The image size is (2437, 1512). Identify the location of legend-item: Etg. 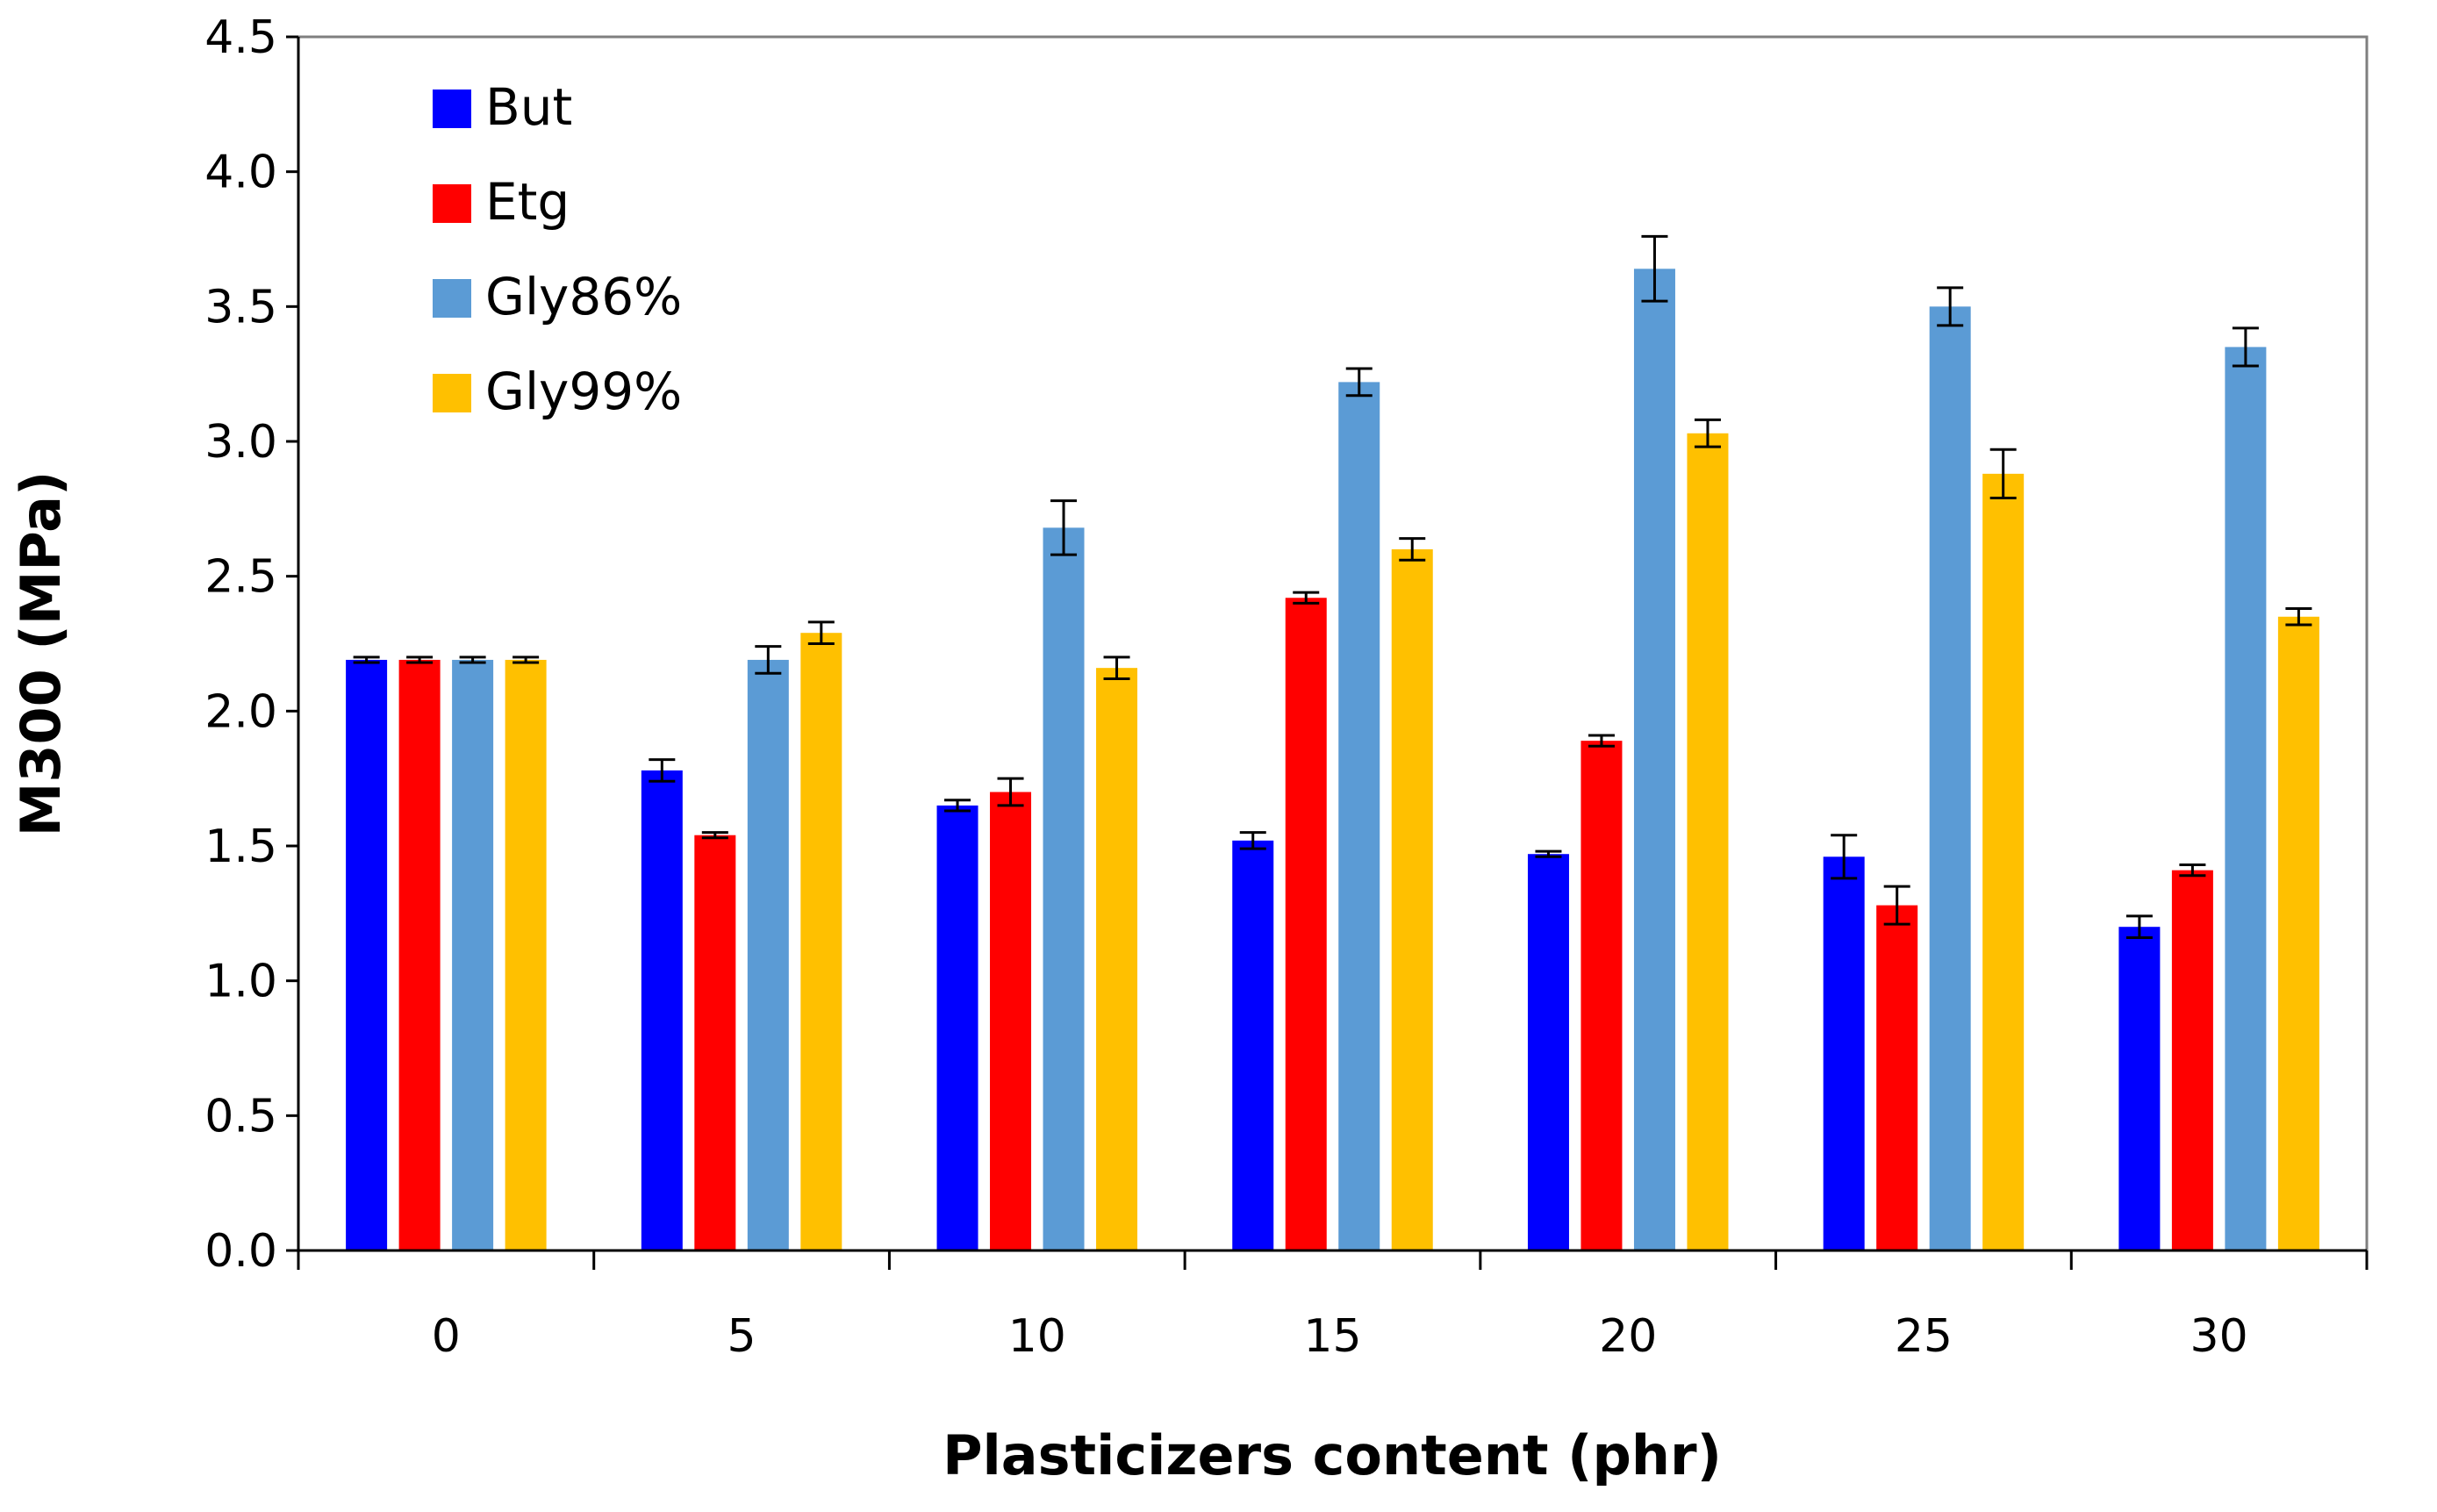
(501, 202).